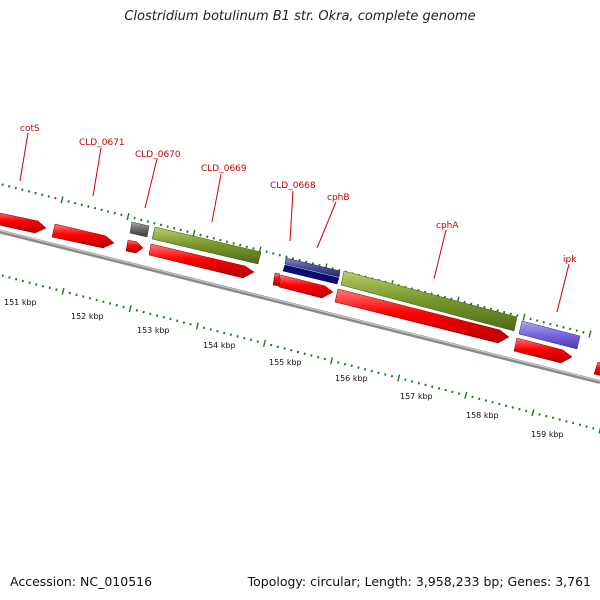  What do you see at coordinates (24, 157) in the screenshot?
I see `leader-cots` at bounding box center [24, 157].